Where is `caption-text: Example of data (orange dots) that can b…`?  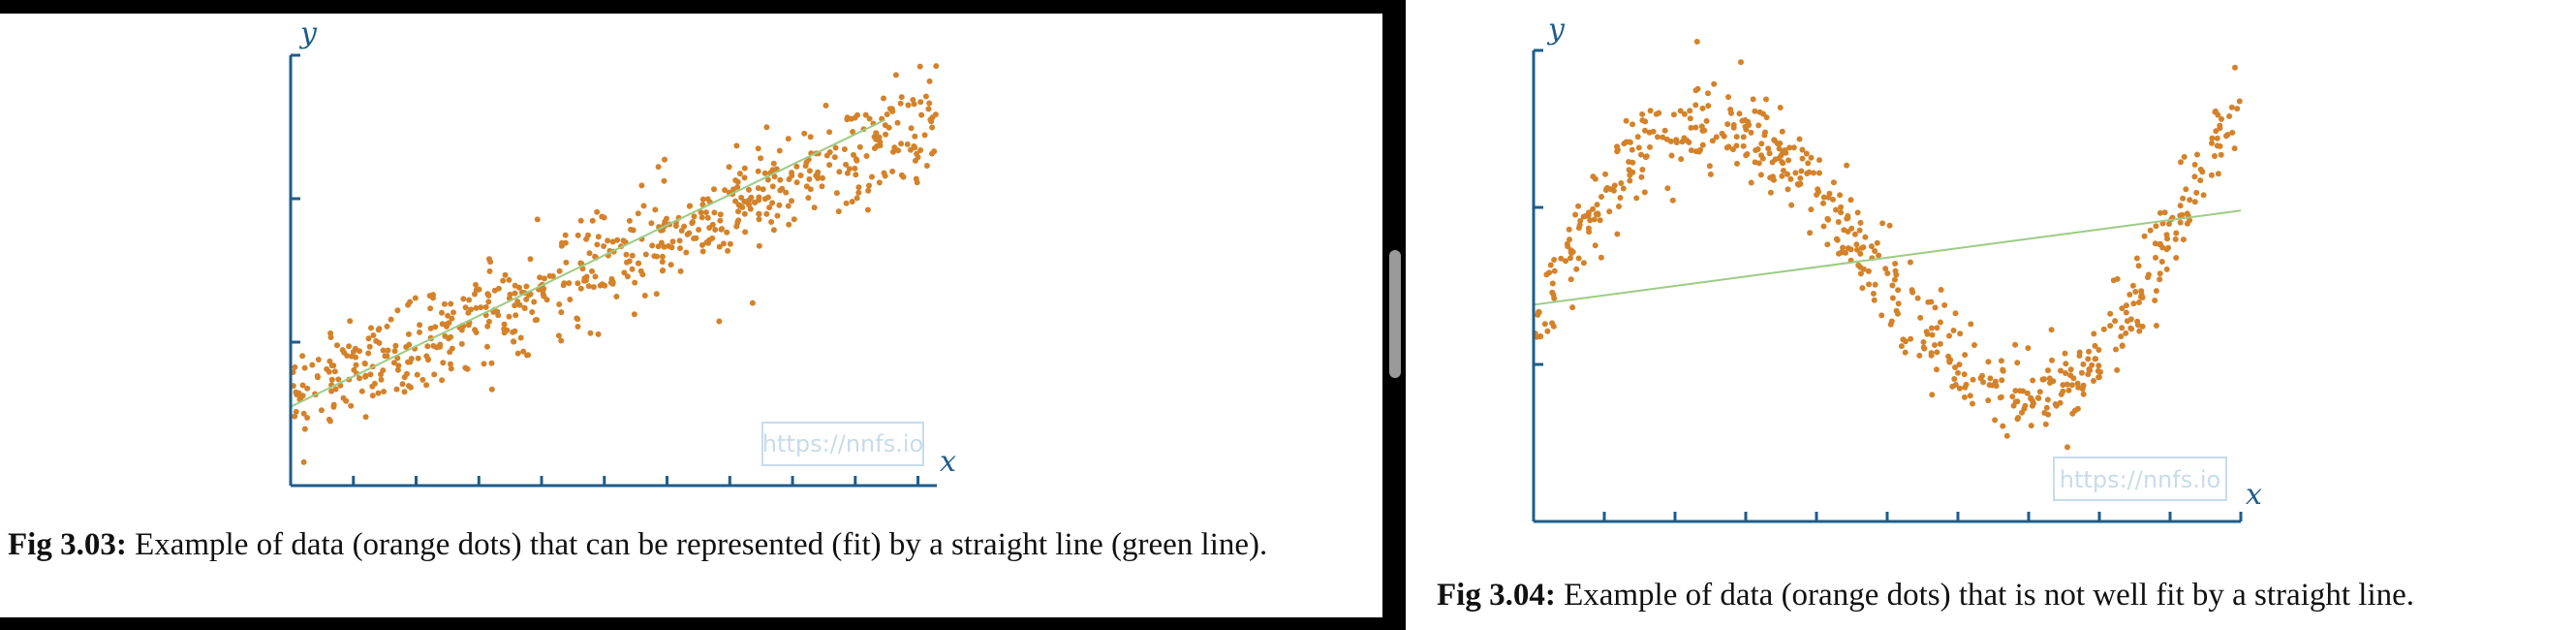 caption-text: Example of data (orange dots) that can b… is located at coordinates (697, 544).